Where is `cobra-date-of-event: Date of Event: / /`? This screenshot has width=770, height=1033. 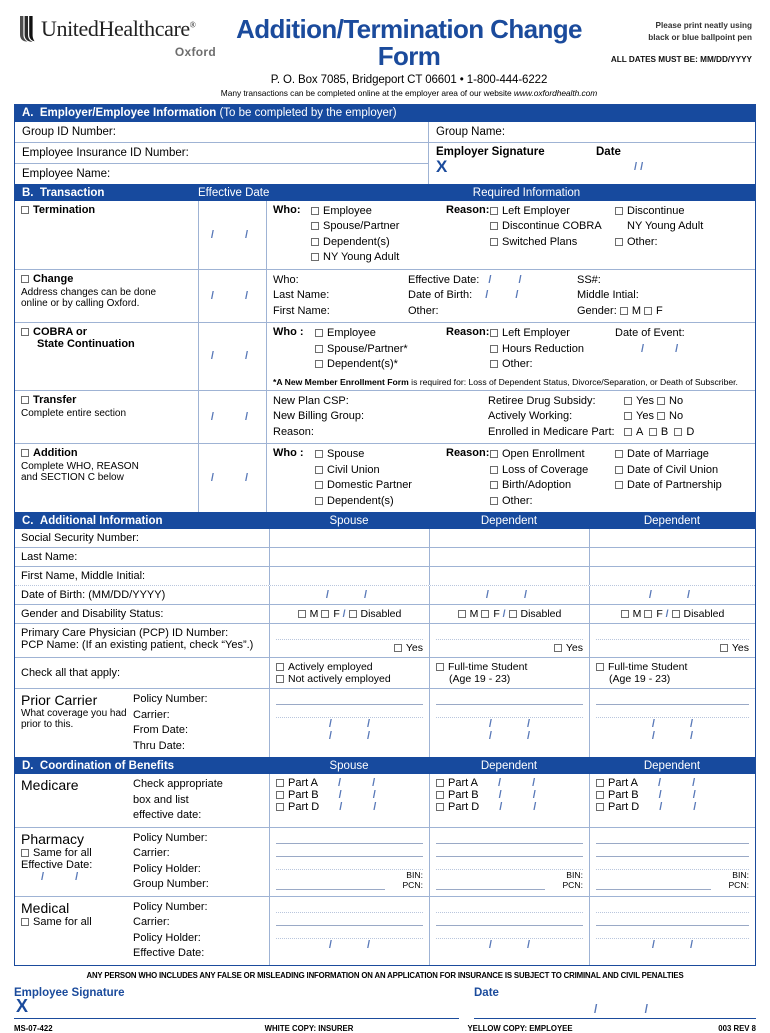 cobra-date-of-event: Date of Event: / / is located at coordinates (653, 349).